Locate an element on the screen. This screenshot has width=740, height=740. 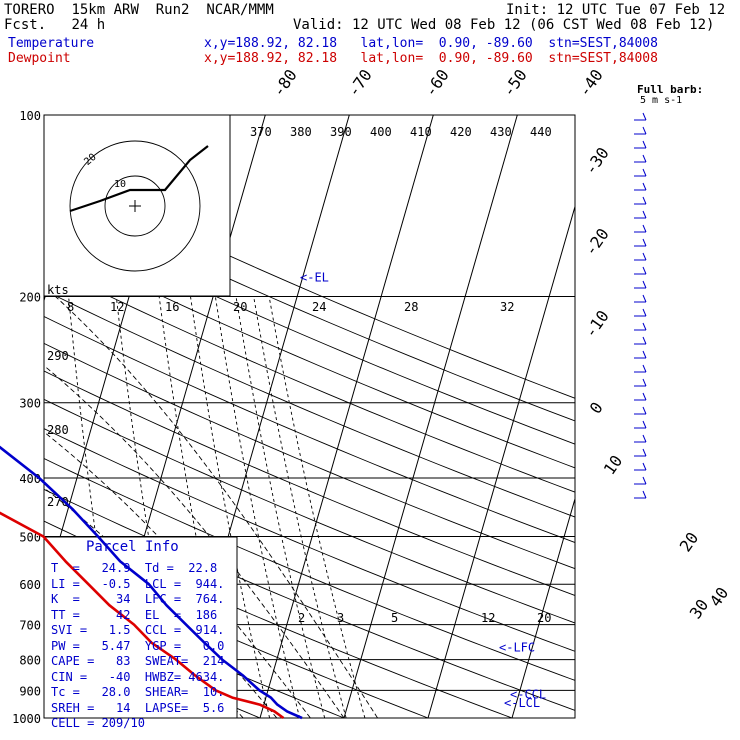
header-model: TORERO 15km ARW Run2 NCAR/MMM is located at coordinates (139, 10).